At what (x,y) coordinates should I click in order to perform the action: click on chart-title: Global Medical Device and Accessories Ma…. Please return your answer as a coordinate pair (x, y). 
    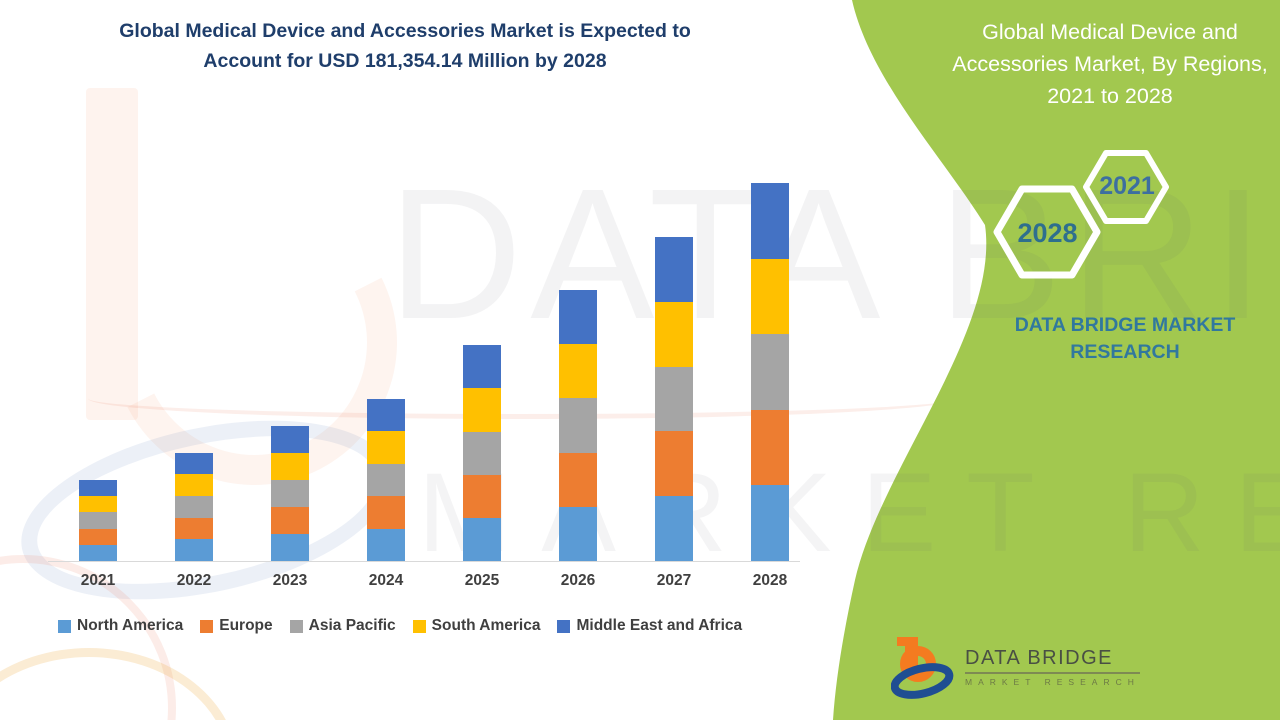
    Looking at the image, I should click on (405, 46).